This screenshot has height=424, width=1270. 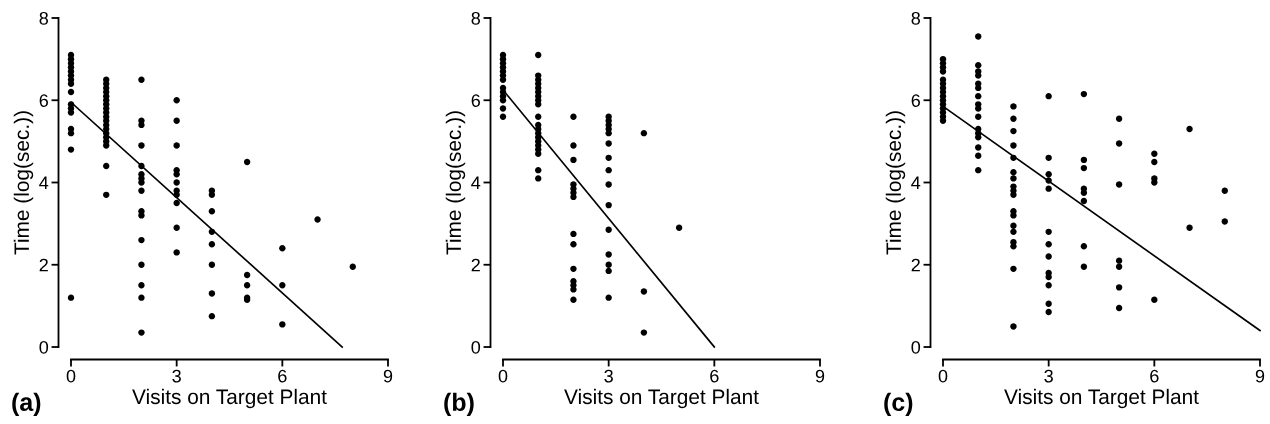 What do you see at coordinates (459, 404) in the screenshot?
I see `text: (b)` at bounding box center [459, 404].